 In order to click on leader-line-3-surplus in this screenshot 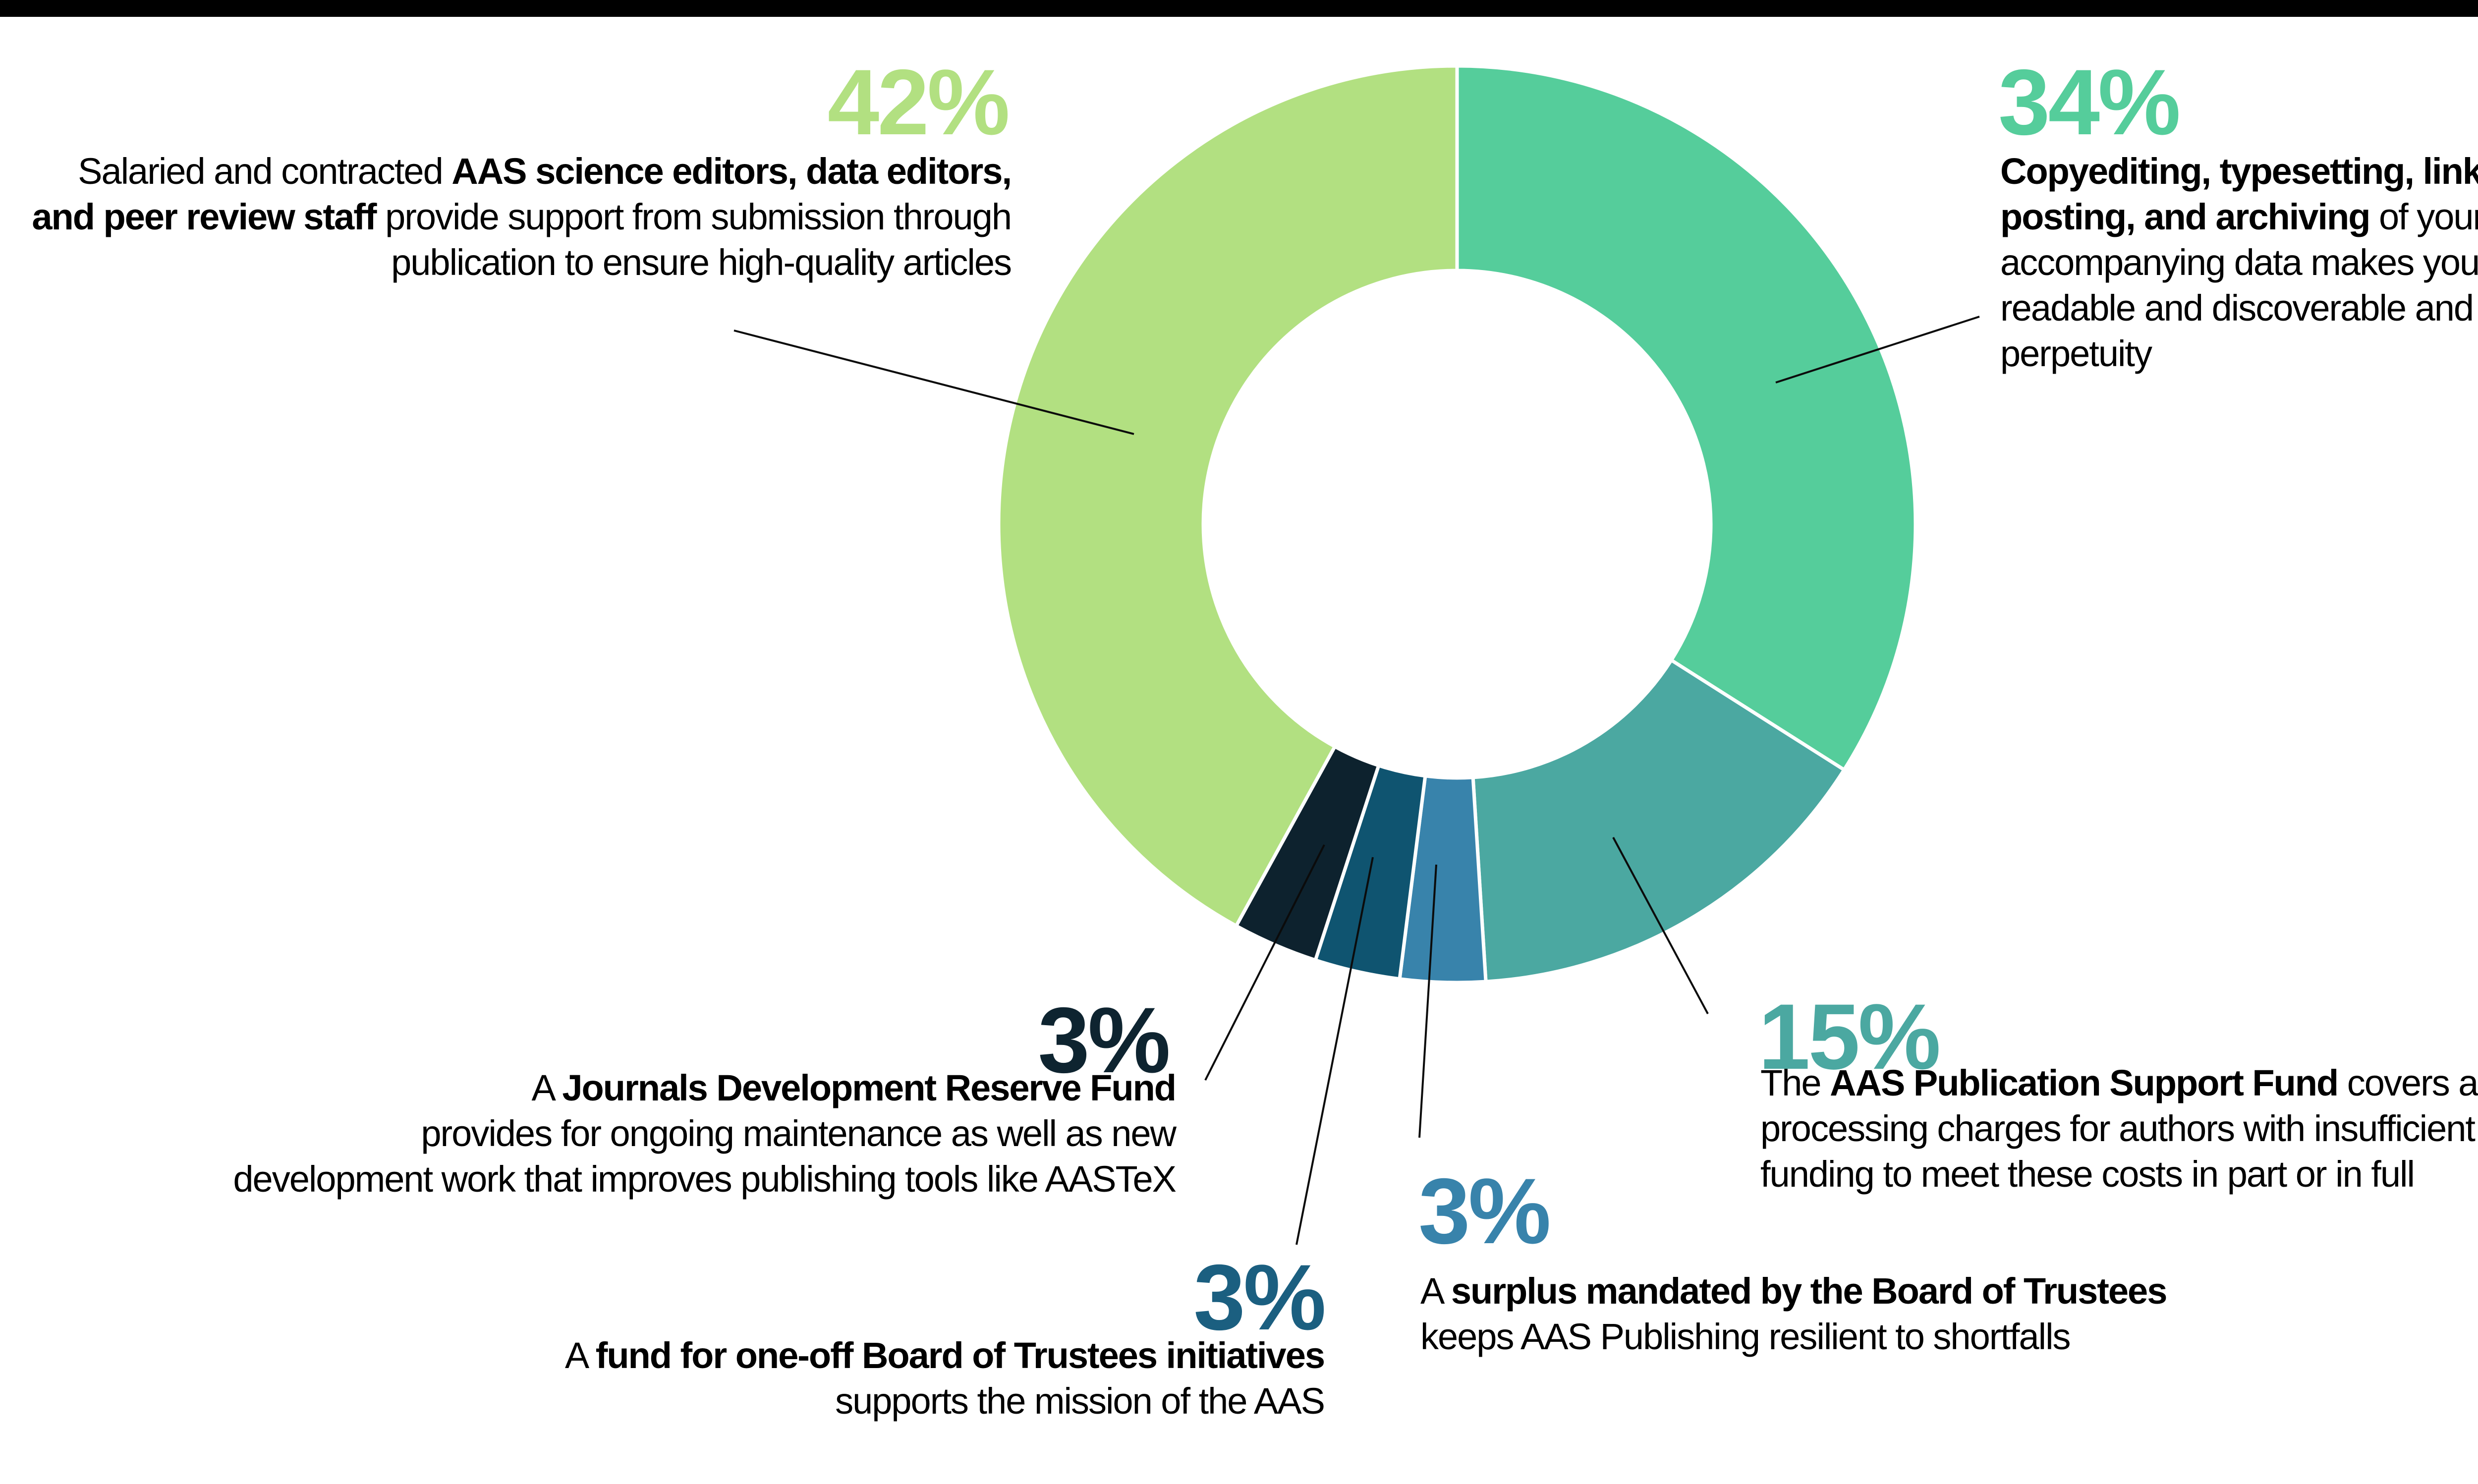, I will do `click(1428, 1001)`.